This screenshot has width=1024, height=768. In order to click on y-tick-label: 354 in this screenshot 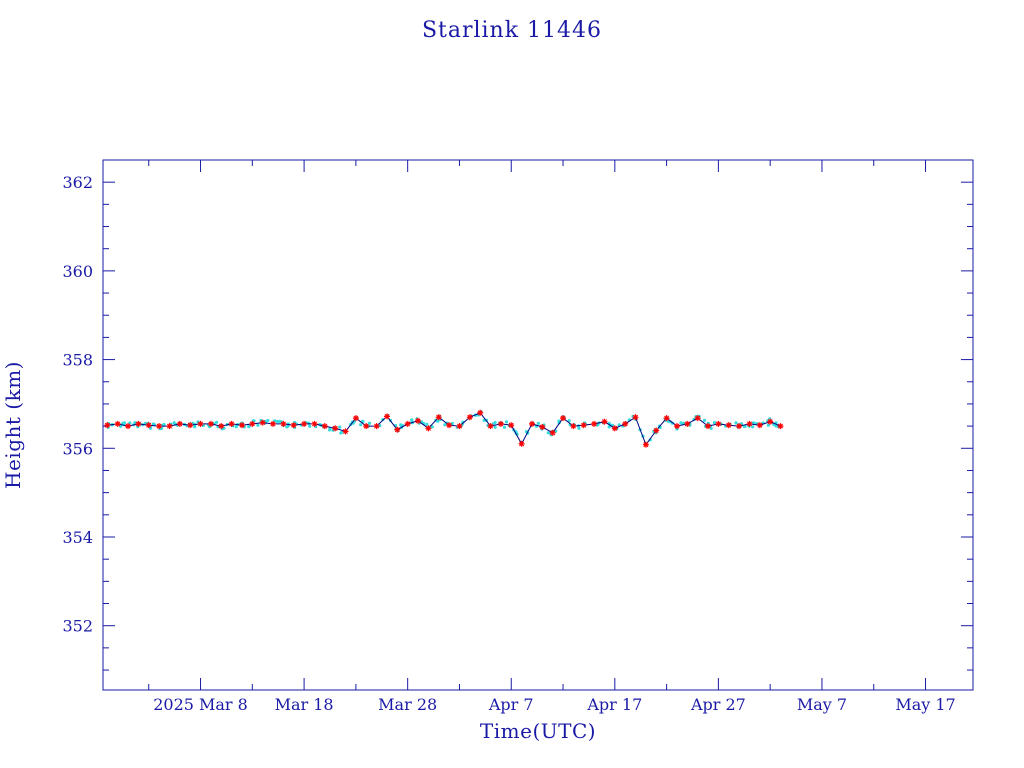, I will do `click(77, 537)`.